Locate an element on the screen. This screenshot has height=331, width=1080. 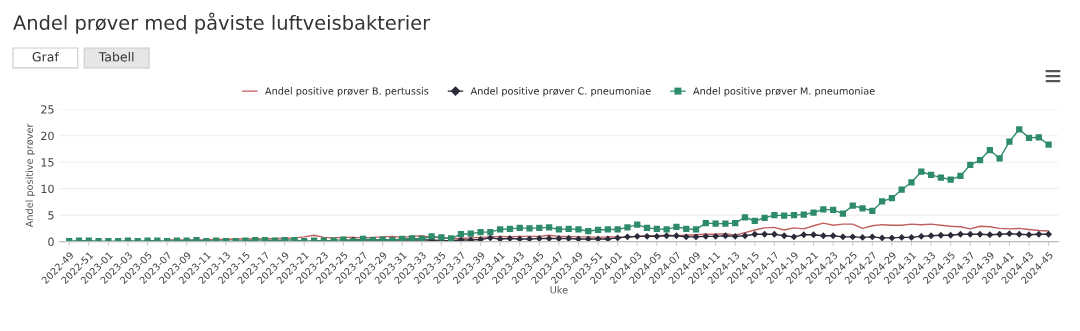
legend-label: Andel positive prøver B. pertussis is located at coordinates (347, 92).